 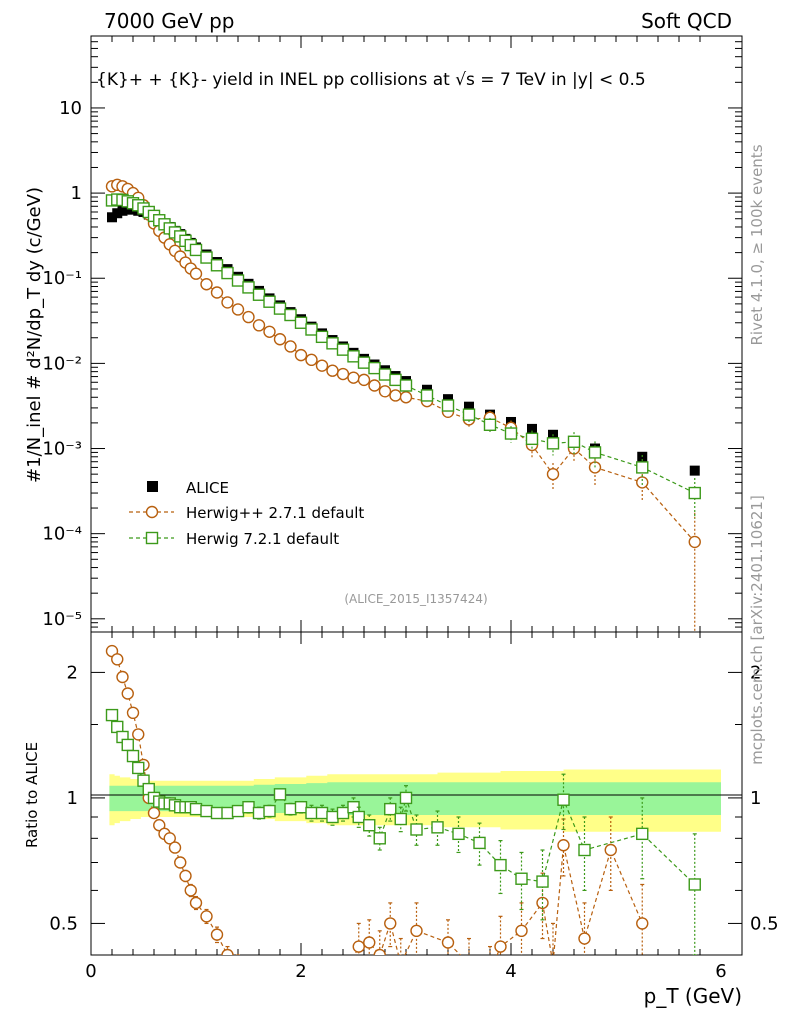 I want to click on header-right: Soft QCD, so click(x=686, y=21).